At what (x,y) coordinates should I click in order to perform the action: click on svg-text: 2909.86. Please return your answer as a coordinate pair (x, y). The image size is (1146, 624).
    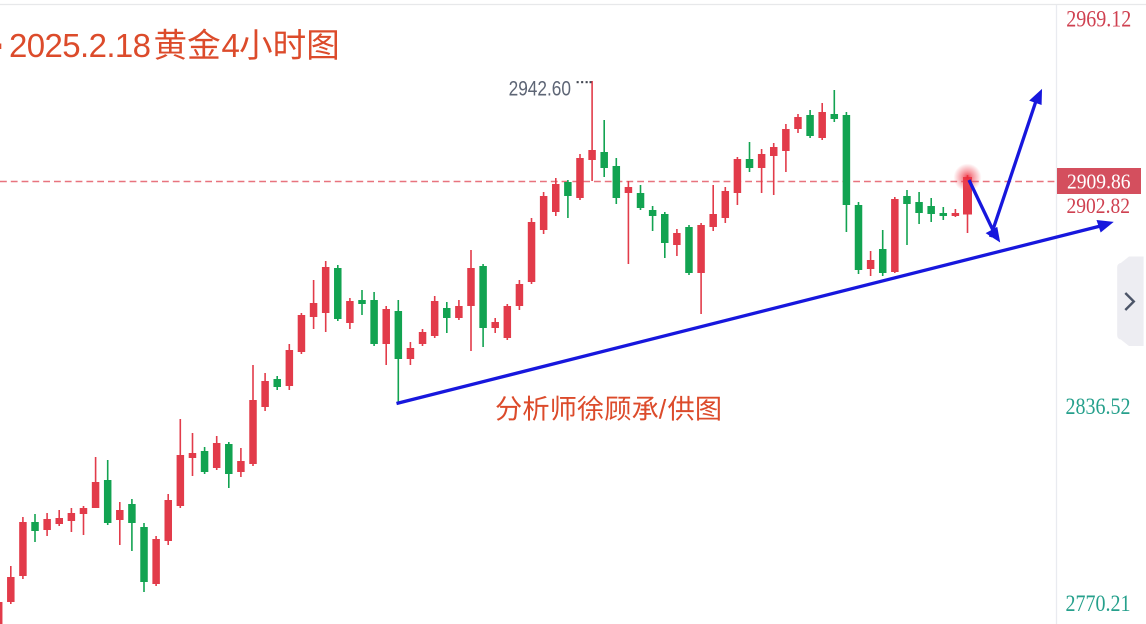
    Looking at the image, I should click on (1099, 181).